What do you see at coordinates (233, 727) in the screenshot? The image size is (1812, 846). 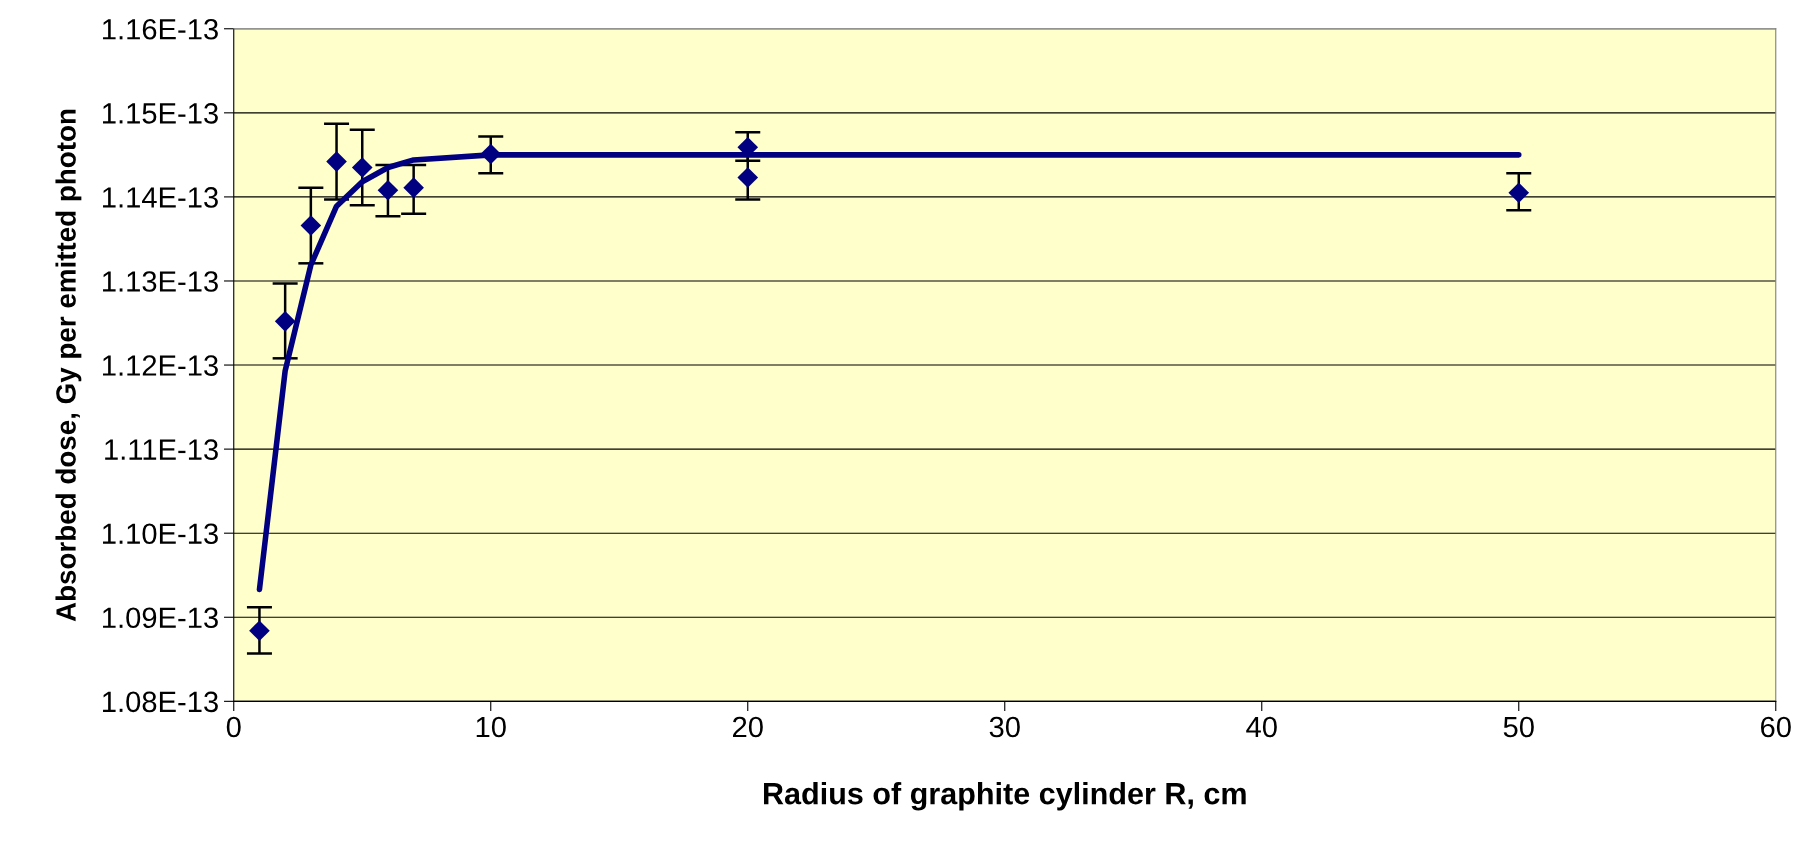 I see `x-tick-label: 0` at bounding box center [233, 727].